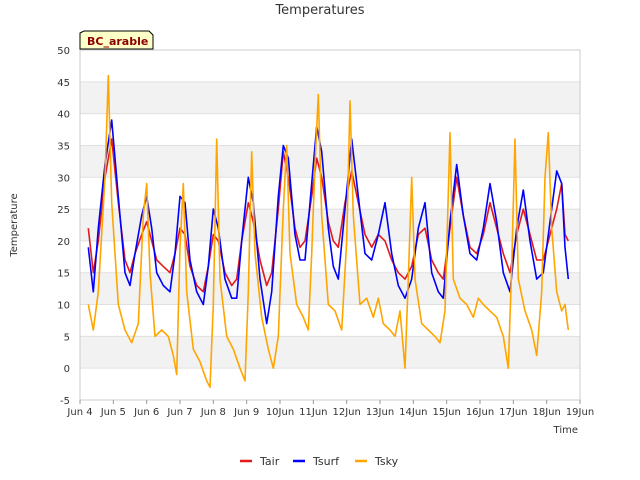  I want to click on x-tick-label: 16Jun, so click(480, 412).